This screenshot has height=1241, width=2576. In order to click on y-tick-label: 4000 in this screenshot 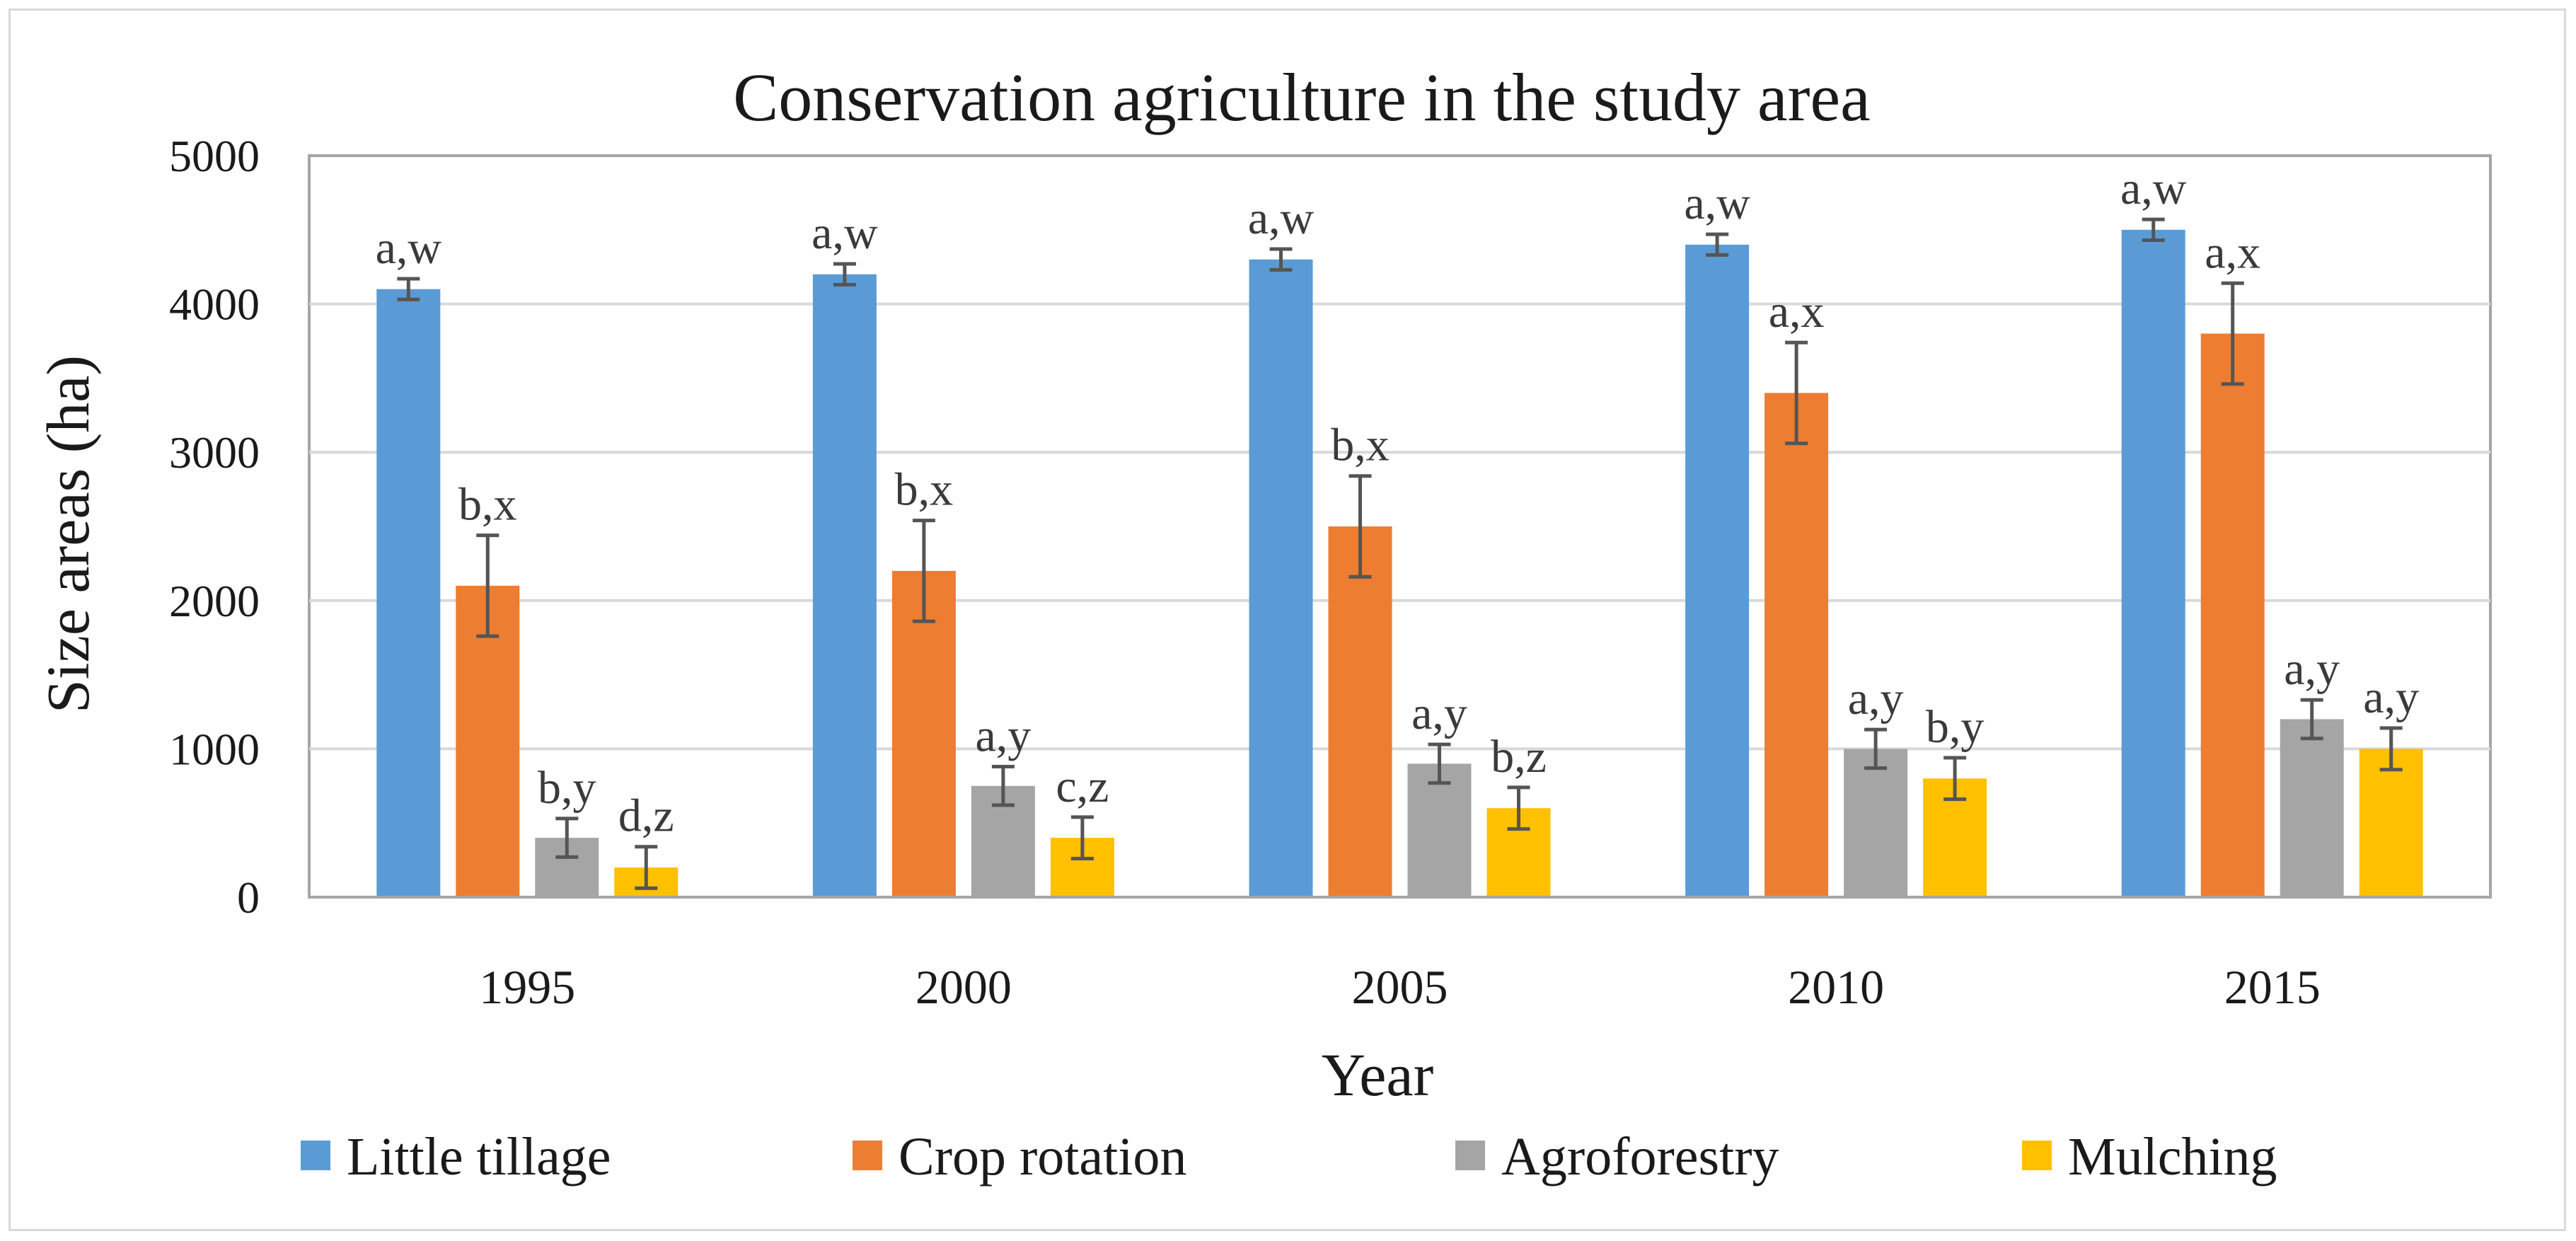, I will do `click(214, 305)`.